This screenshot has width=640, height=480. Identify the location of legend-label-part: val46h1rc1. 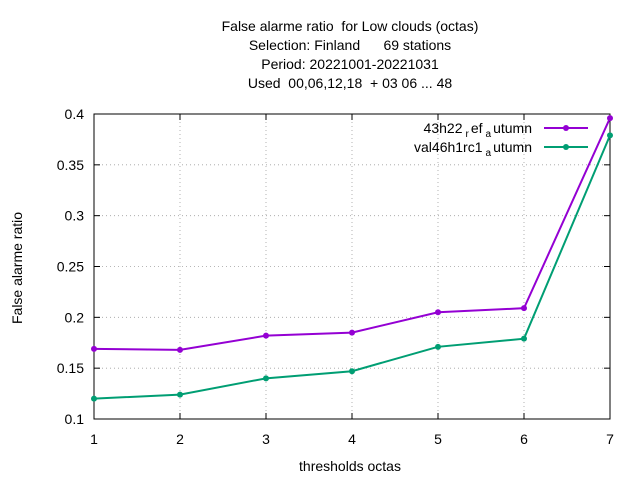
(448, 147).